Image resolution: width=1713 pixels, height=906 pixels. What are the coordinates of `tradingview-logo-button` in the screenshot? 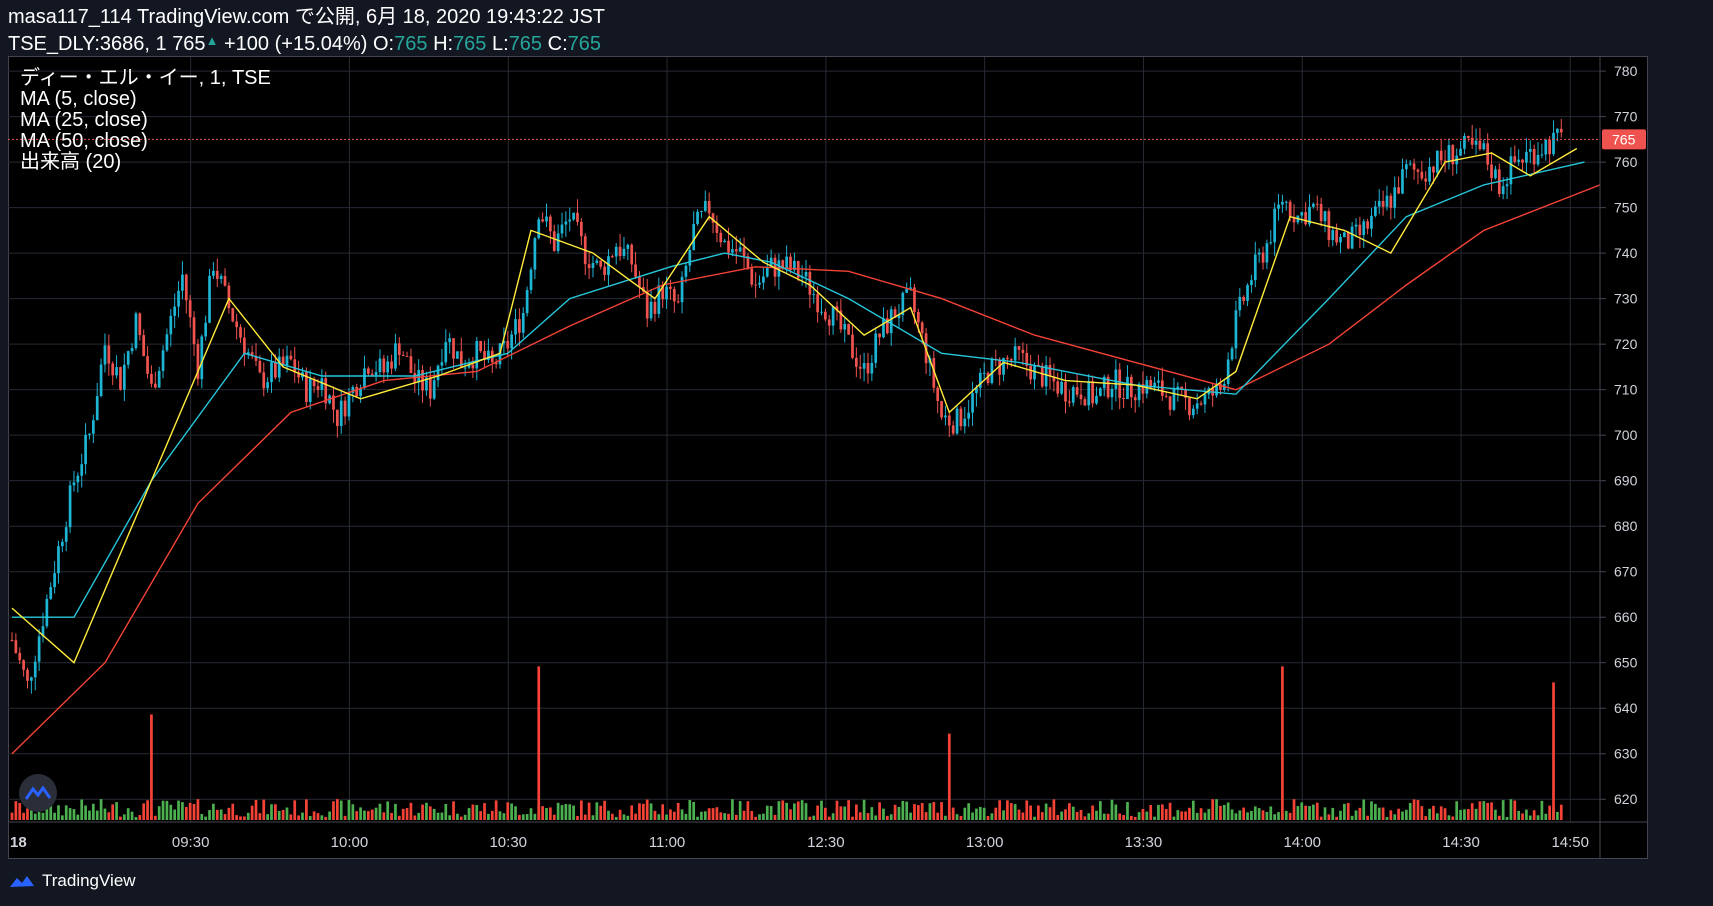 It's located at (38, 793).